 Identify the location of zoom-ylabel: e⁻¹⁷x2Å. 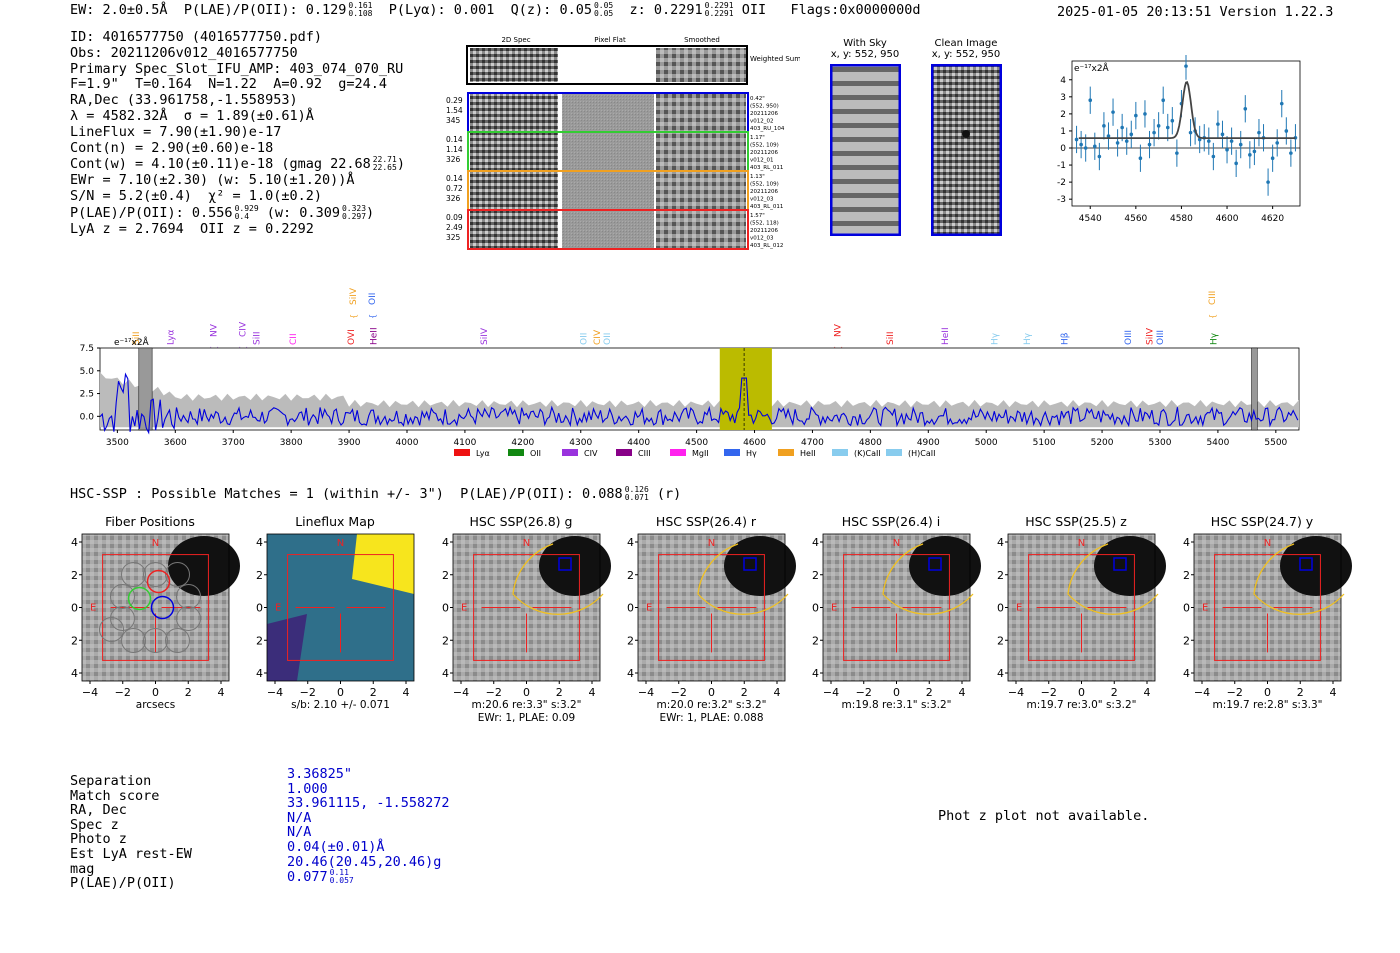
(1092, 68).